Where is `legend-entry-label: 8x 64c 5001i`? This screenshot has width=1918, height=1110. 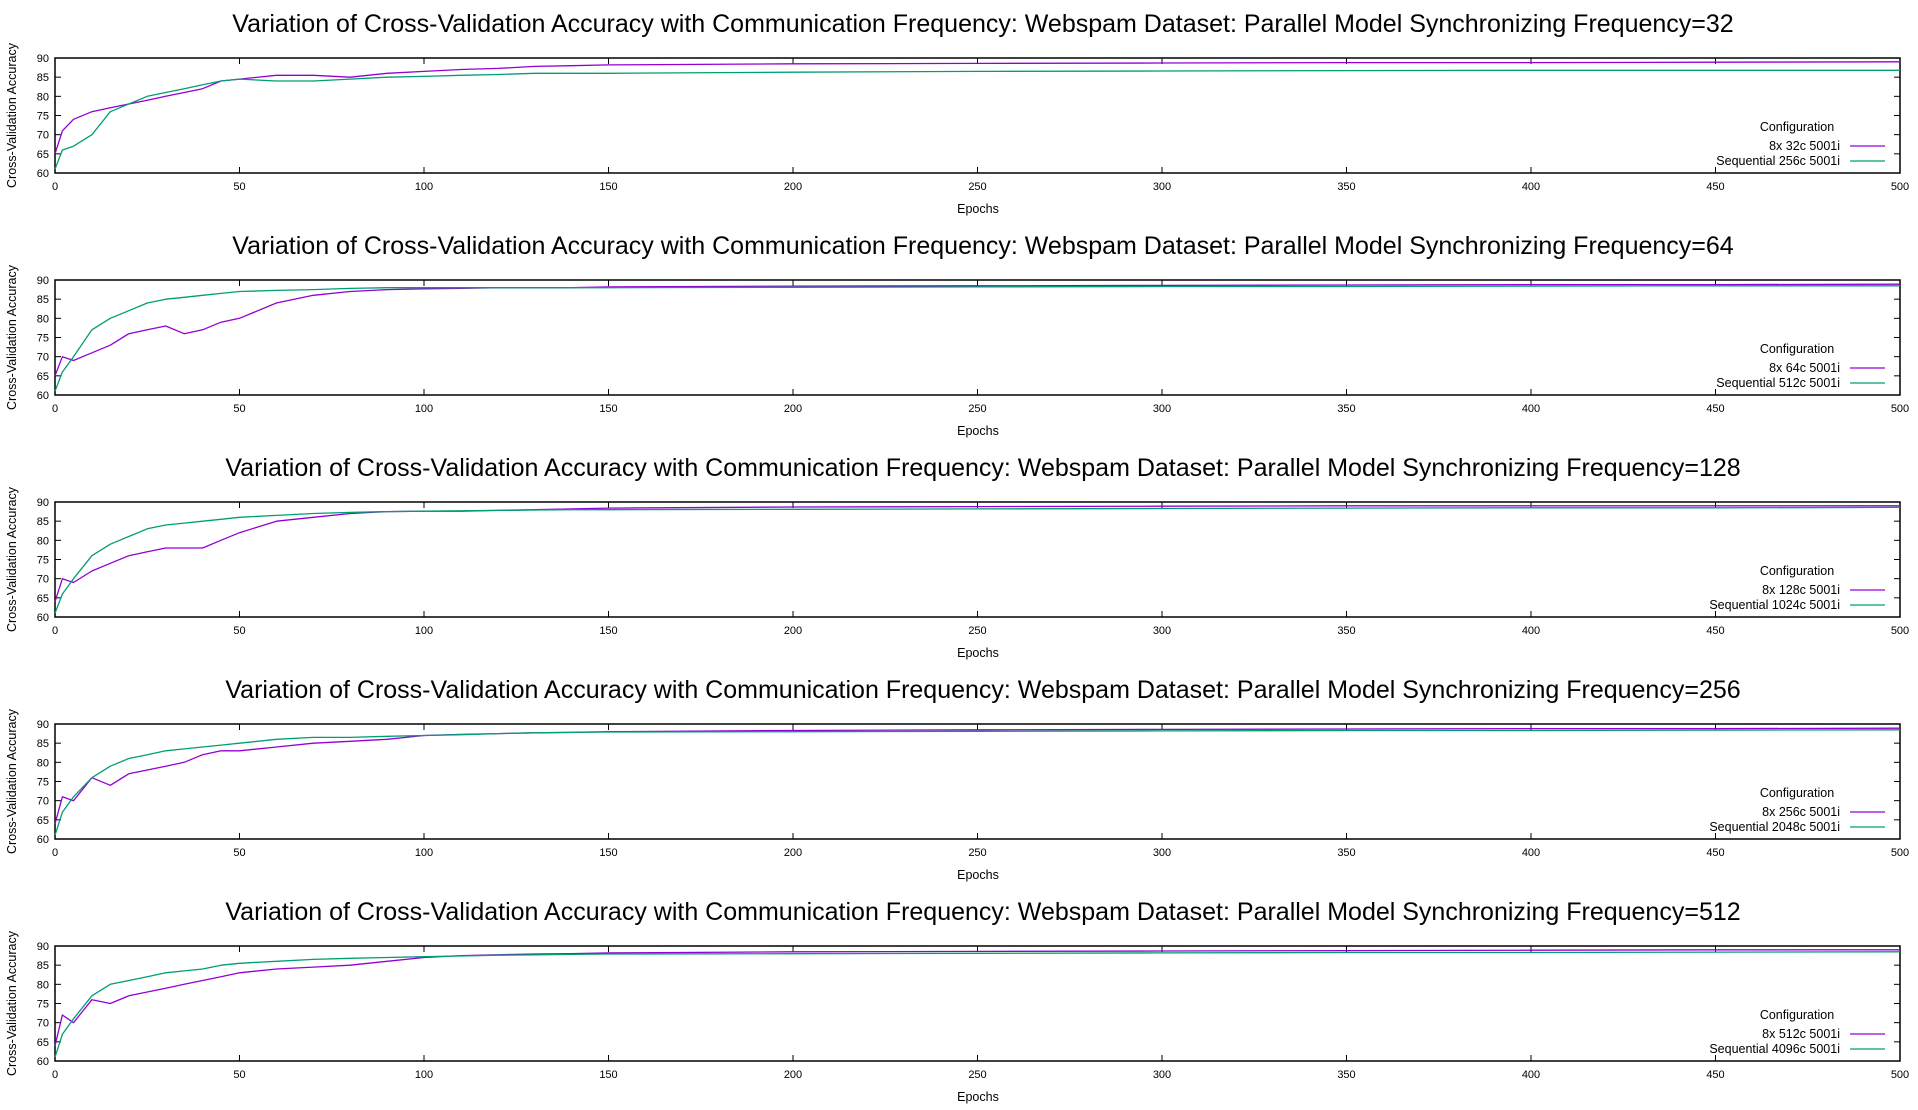 legend-entry-label: 8x 64c 5001i is located at coordinates (1804, 368).